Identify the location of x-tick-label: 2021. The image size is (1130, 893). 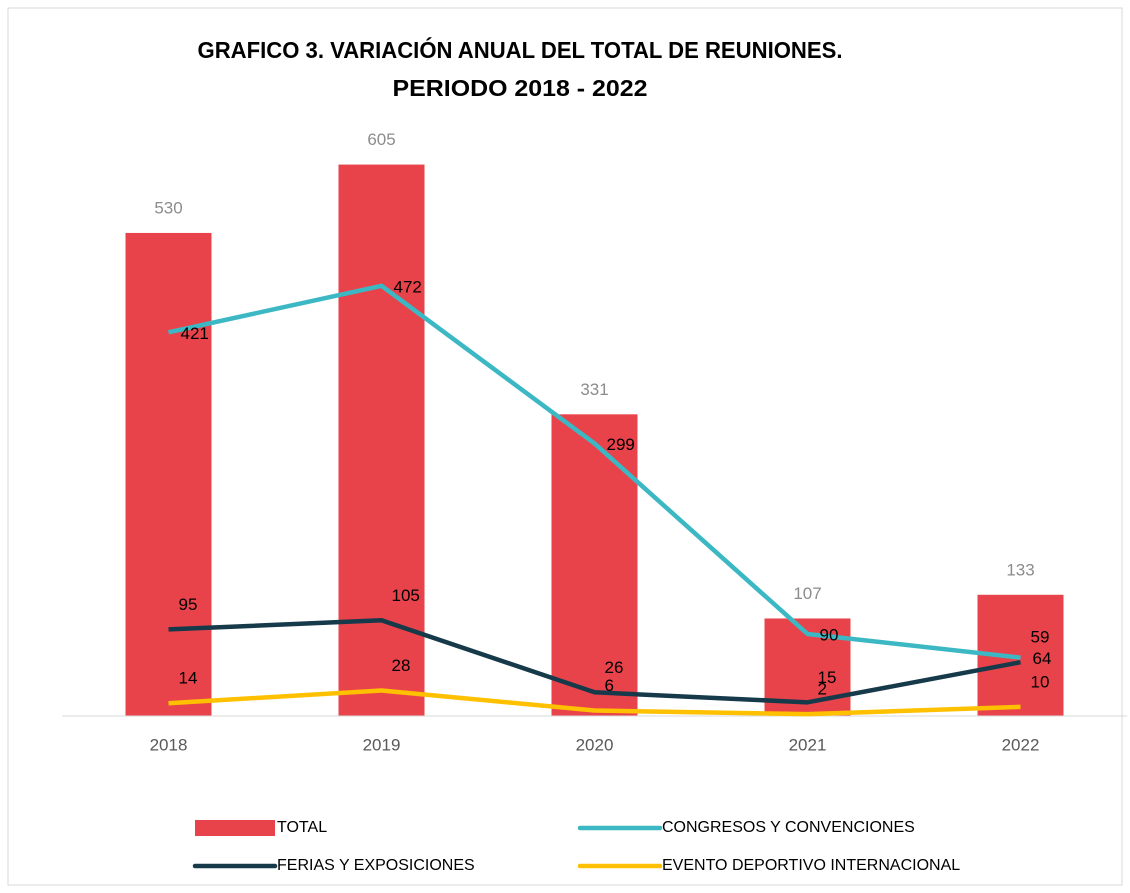
(808, 744).